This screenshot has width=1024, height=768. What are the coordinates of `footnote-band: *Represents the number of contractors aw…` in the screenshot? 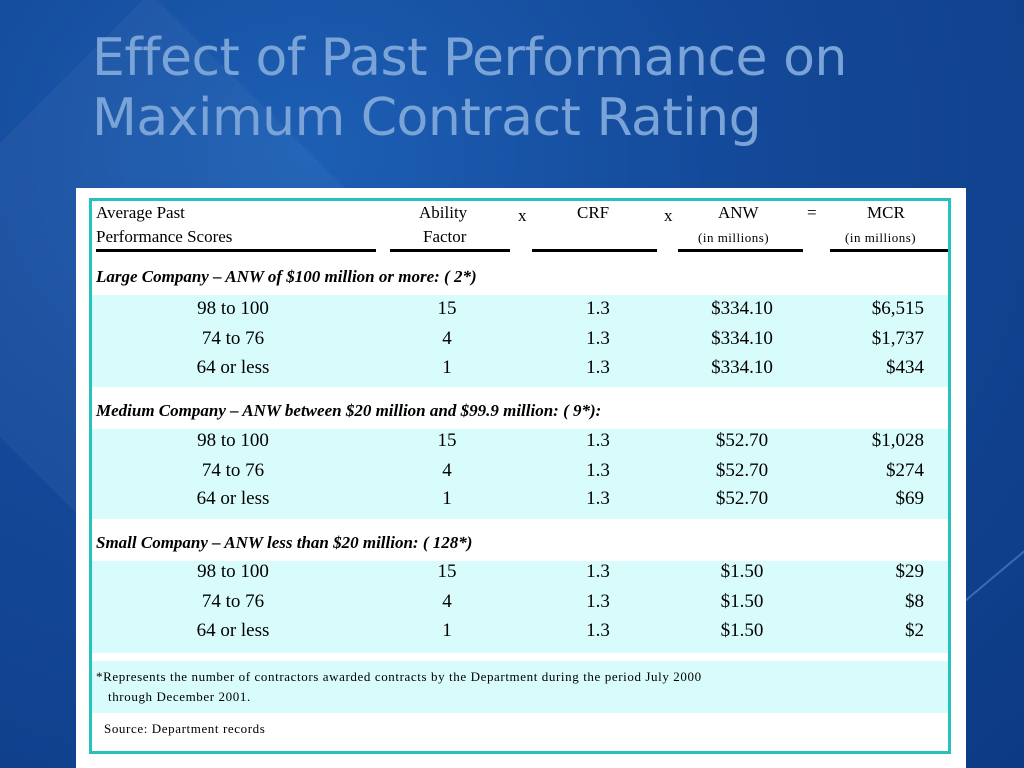 It's located at (520, 687).